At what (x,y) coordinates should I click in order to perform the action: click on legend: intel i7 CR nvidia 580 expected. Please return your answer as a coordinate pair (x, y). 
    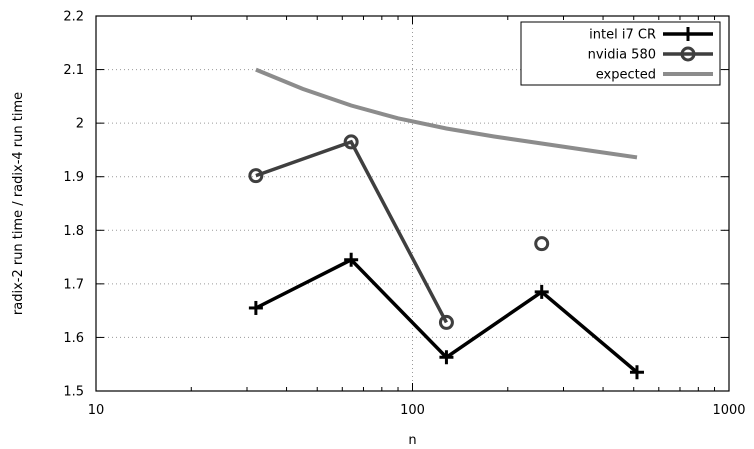
    Looking at the image, I should click on (620, 53).